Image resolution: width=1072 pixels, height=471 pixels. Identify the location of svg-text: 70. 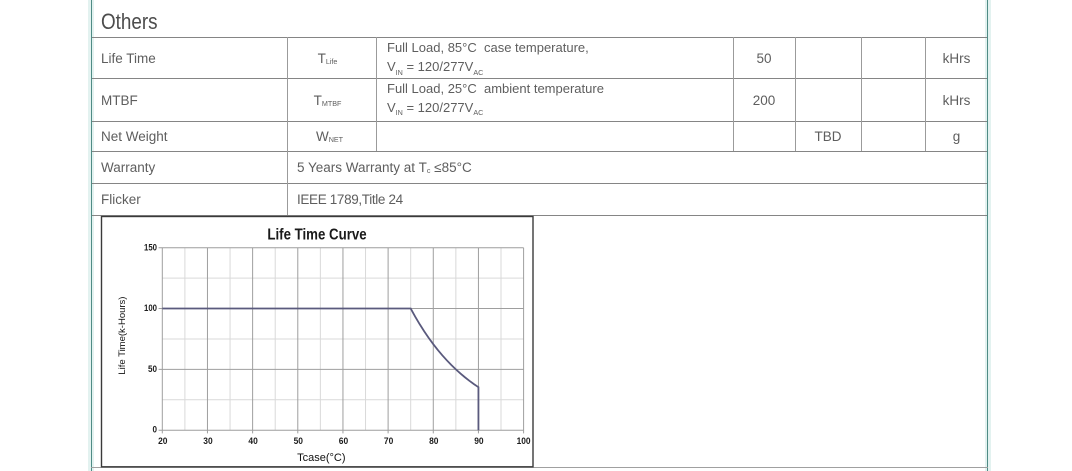
(388, 441).